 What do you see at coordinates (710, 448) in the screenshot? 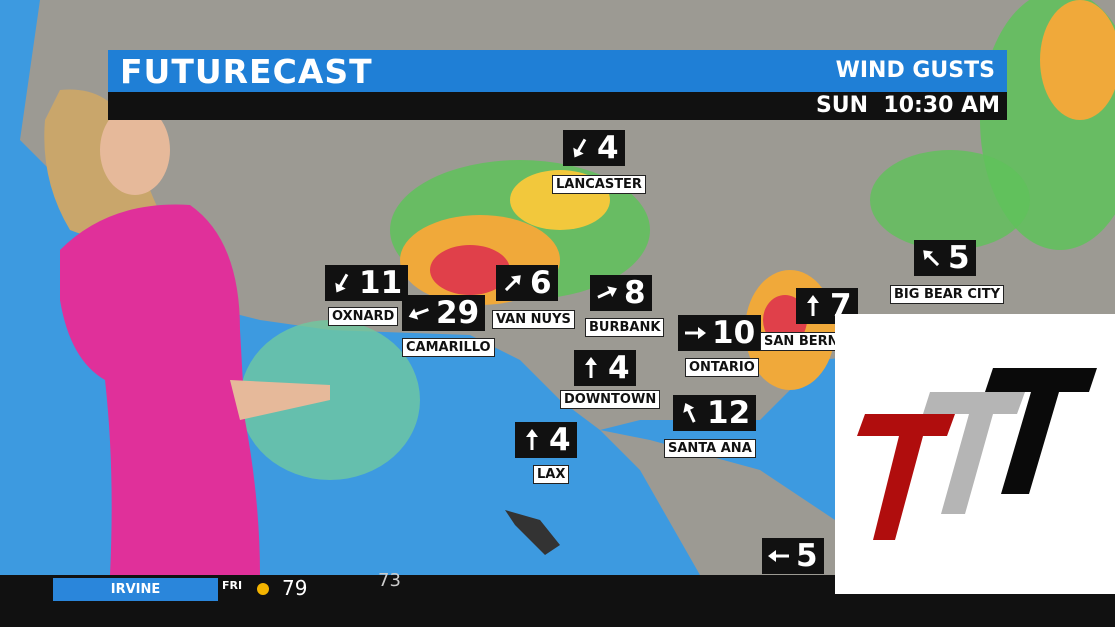
I see `station-name: SANTA ANA` at bounding box center [710, 448].